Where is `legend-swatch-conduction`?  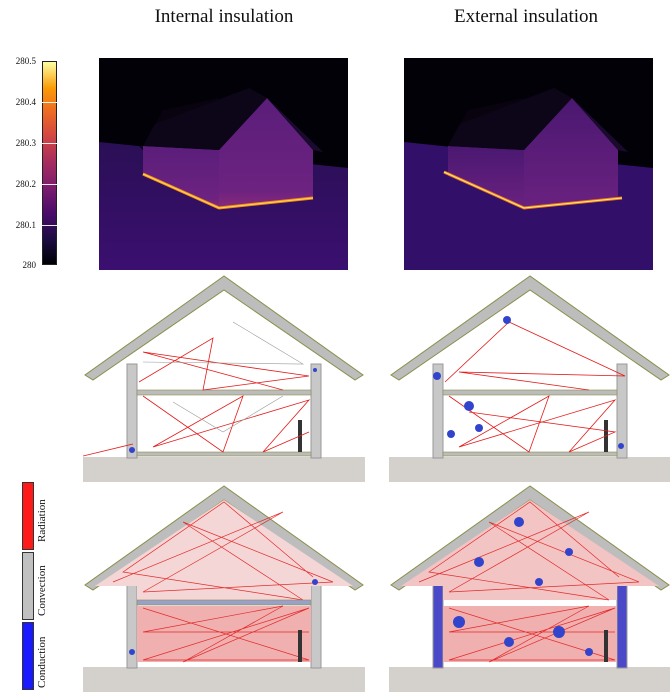
legend-swatch-conduction is located at coordinates (28, 656).